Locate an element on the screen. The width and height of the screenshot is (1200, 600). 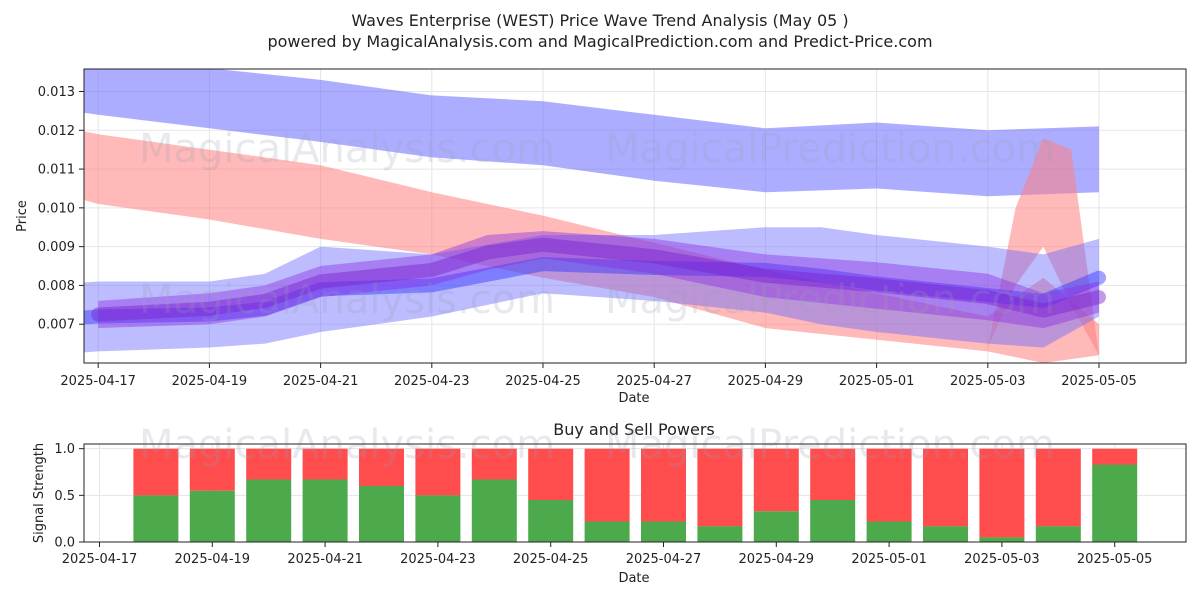
power-y-label: Signal Strength is located at coordinates (39, 493).